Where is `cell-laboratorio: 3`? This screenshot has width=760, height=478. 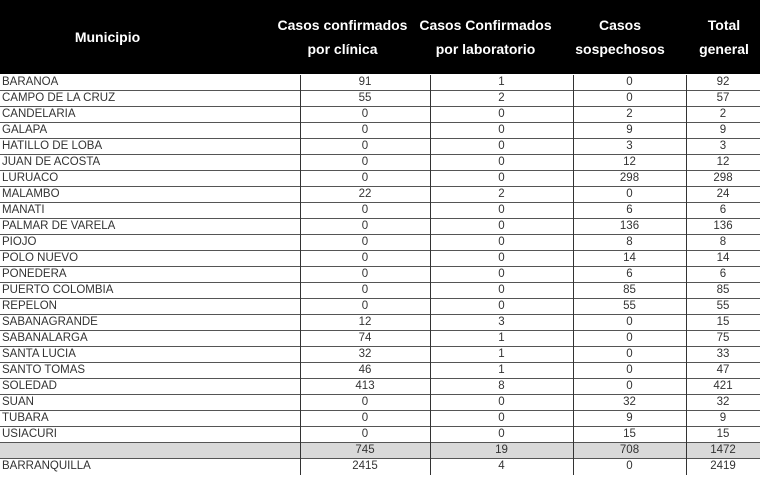
cell-laboratorio: 3 is located at coordinates (501, 322).